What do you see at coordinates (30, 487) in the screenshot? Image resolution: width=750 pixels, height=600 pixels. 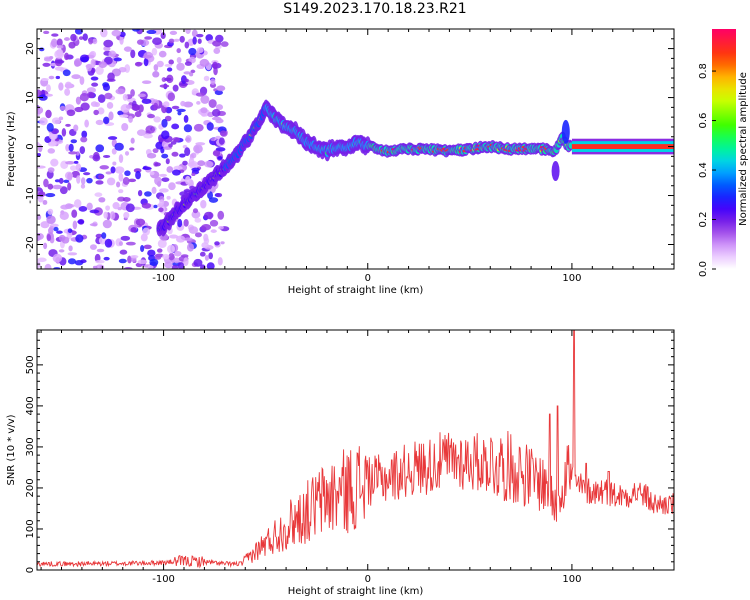 I see `y-tick-label: 200` at bounding box center [30, 487].